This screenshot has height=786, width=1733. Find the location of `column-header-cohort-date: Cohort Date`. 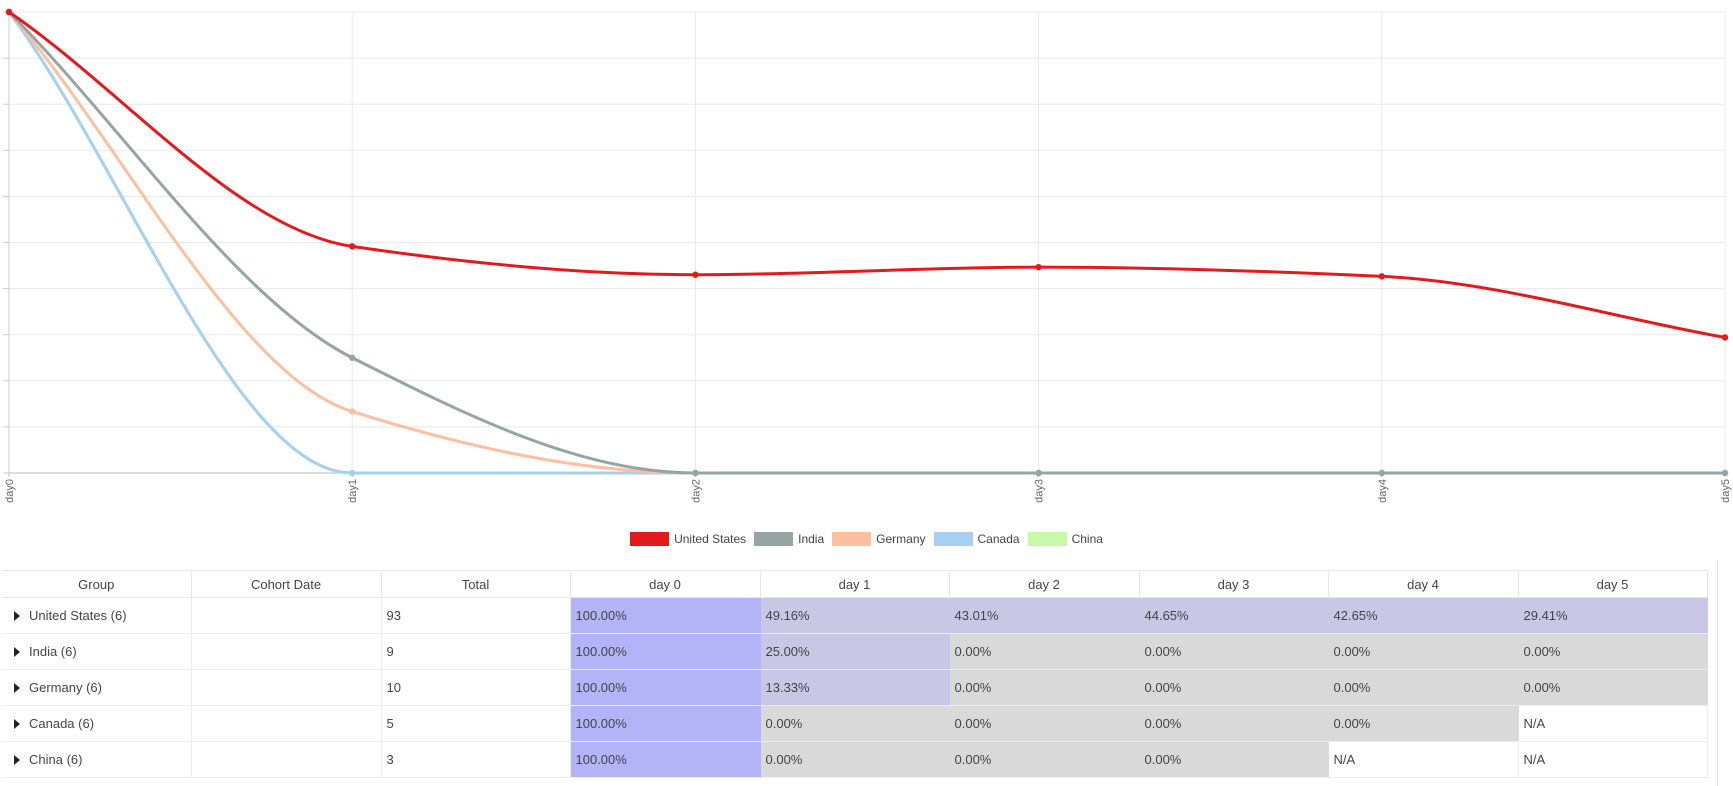

column-header-cohort-date: Cohort Date is located at coordinates (286, 584).